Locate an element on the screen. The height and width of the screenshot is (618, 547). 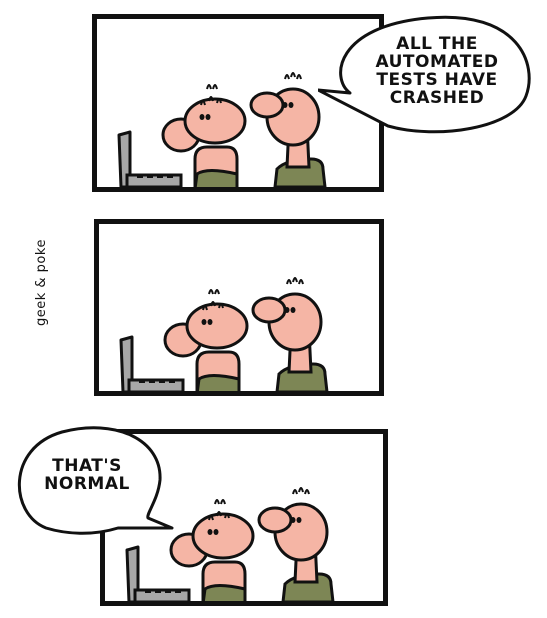
speech-bubble-1: ALL THE AUTOMATED TESTS HAVE CRASHED is located at coordinates (430, 72).